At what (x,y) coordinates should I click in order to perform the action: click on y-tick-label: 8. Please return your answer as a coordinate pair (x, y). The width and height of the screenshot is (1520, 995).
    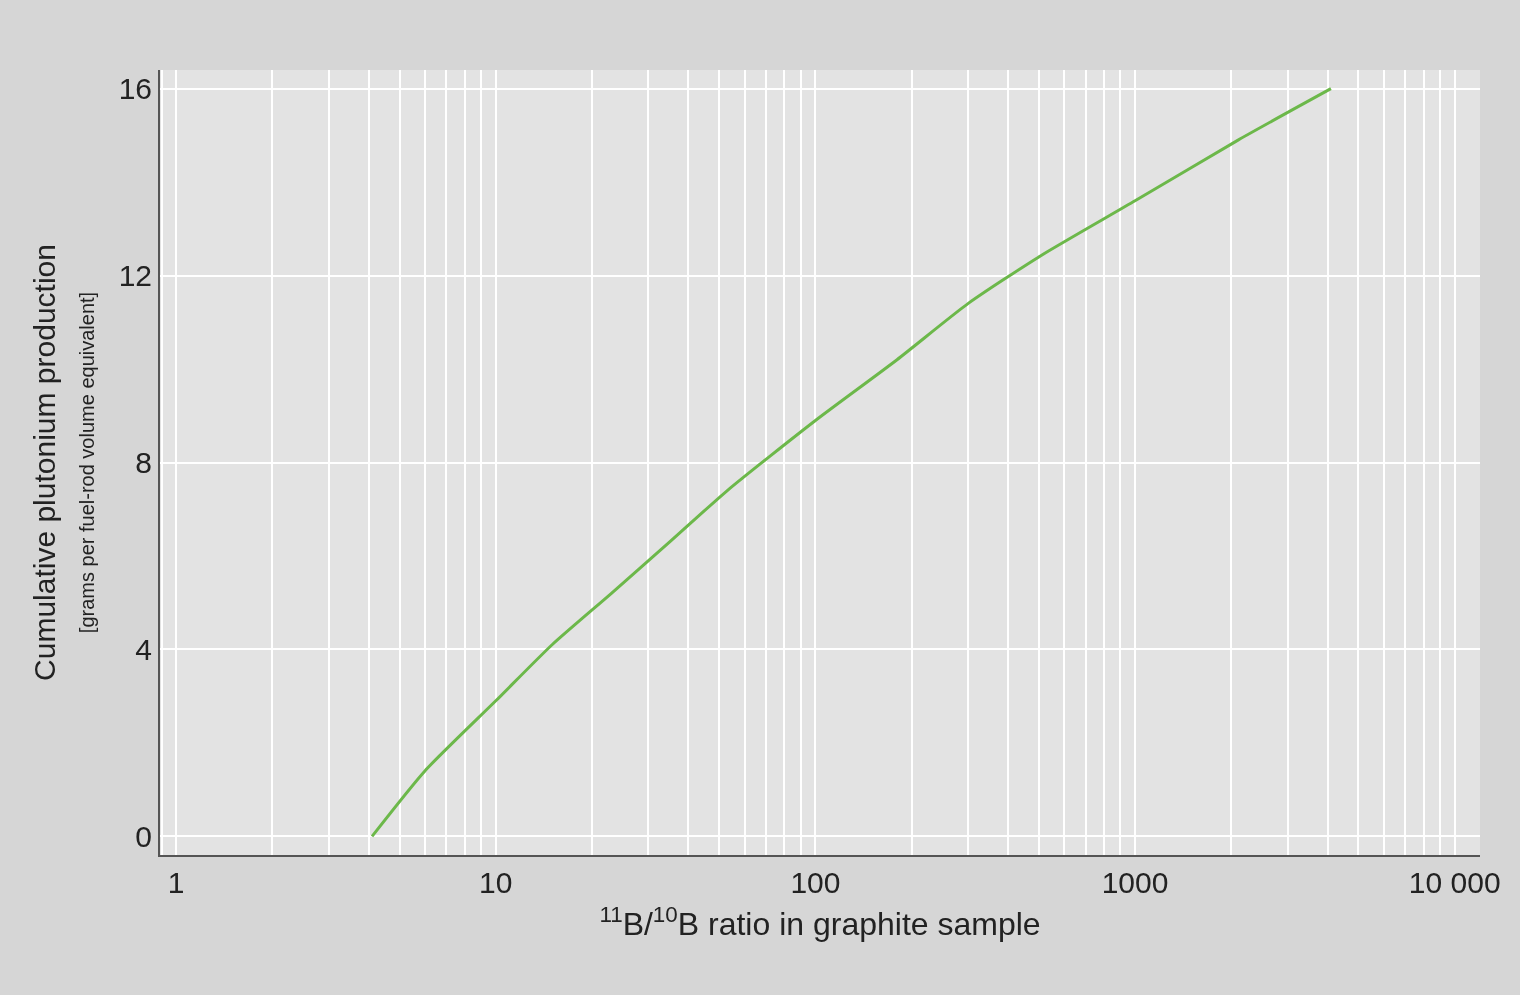
    Looking at the image, I should click on (143, 462).